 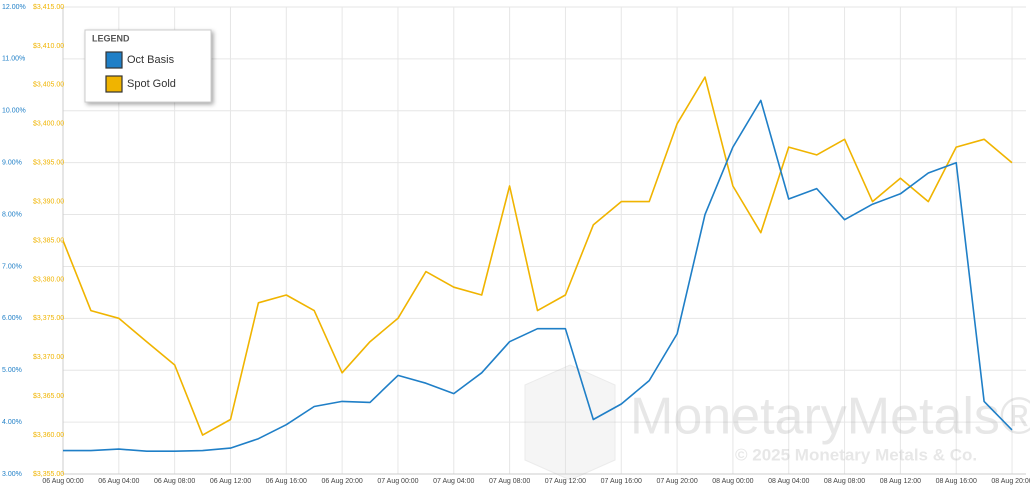 What do you see at coordinates (956, 481) in the screenshot?
I see `x-tick-label: 08 Aug 16:00` at bounding box center [956, 481].